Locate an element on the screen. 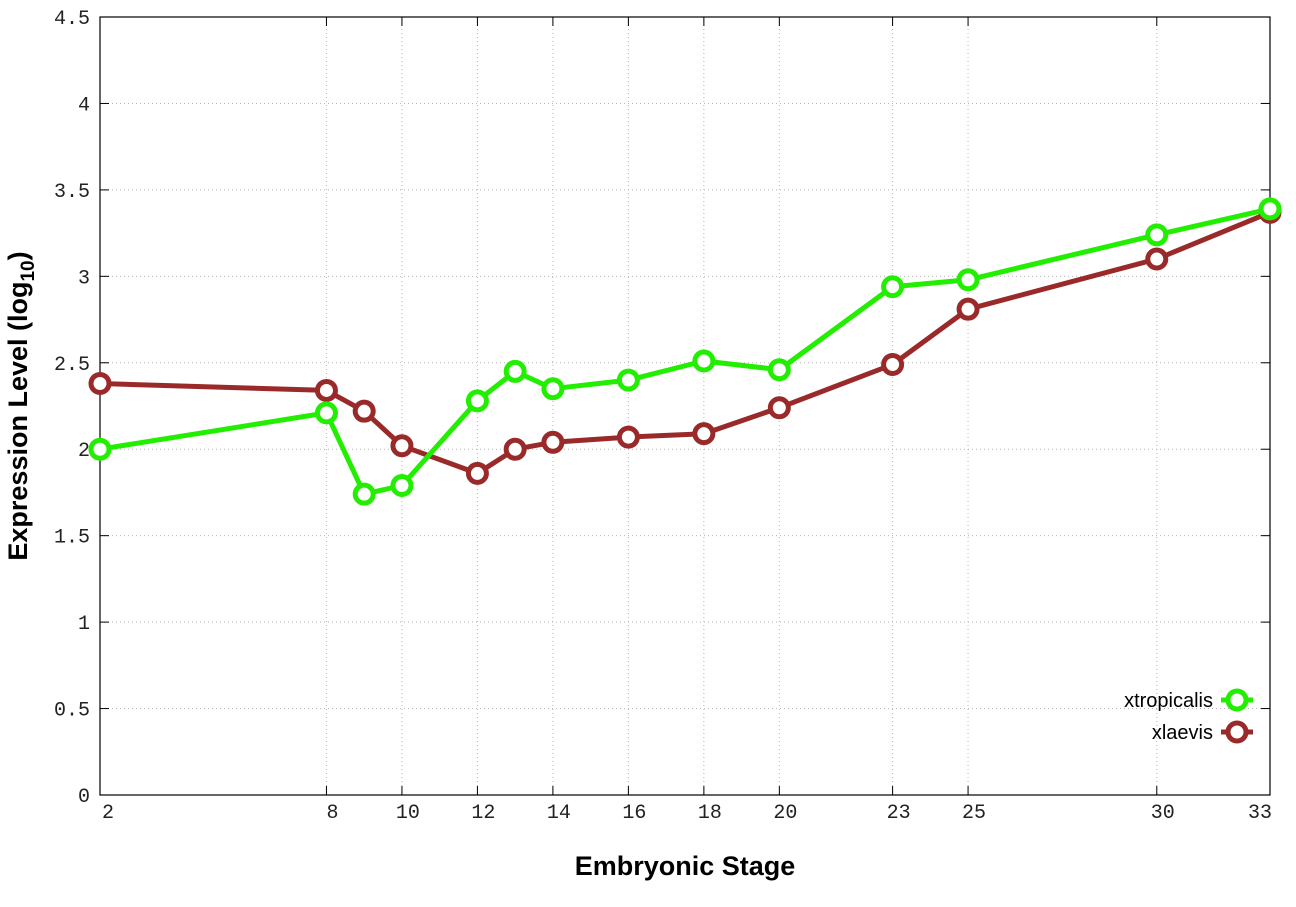 This screenshot has height=907, width=1296. y-tick-label: 2 is located at coordinates (84, 451).